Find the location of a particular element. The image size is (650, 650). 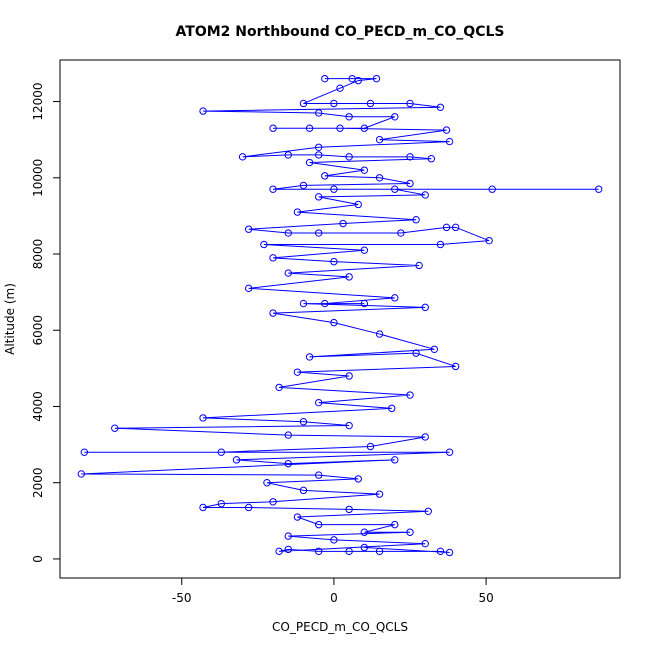

x-axis-label: CO_PECD_m_CO_QCLS is located at coordinates (340, 627).